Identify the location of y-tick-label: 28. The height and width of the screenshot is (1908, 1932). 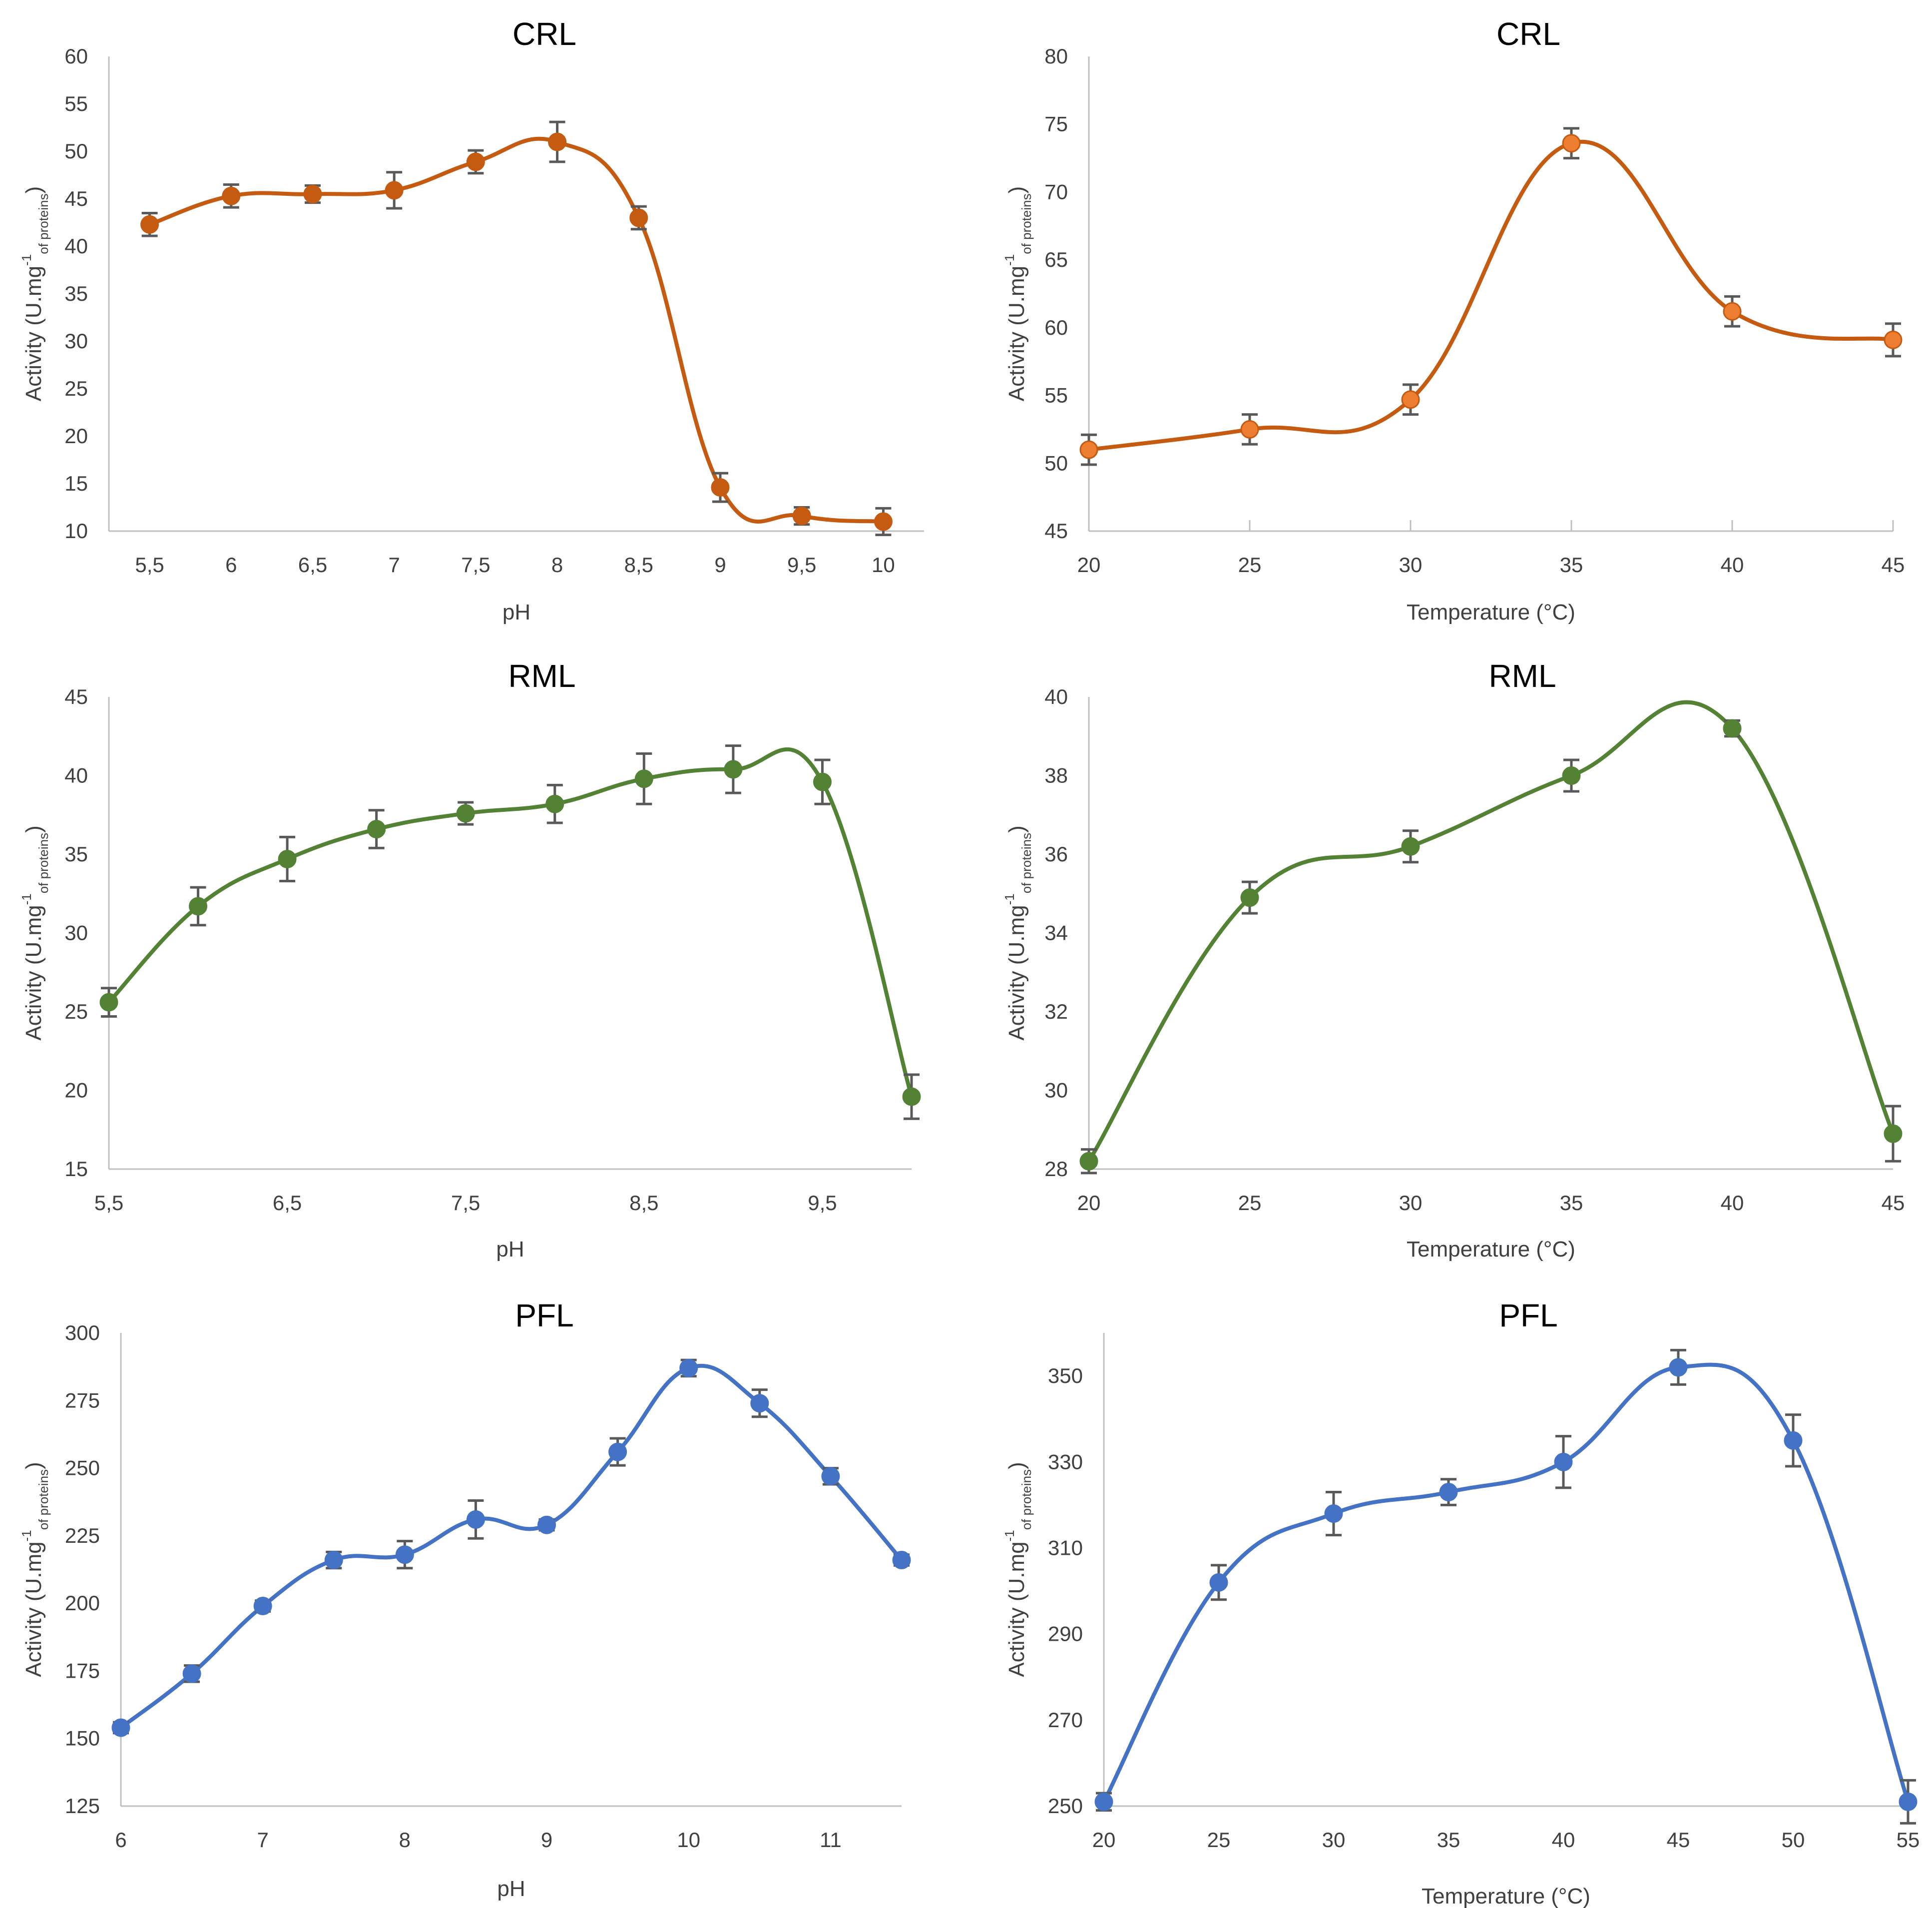
(1056, 1169).